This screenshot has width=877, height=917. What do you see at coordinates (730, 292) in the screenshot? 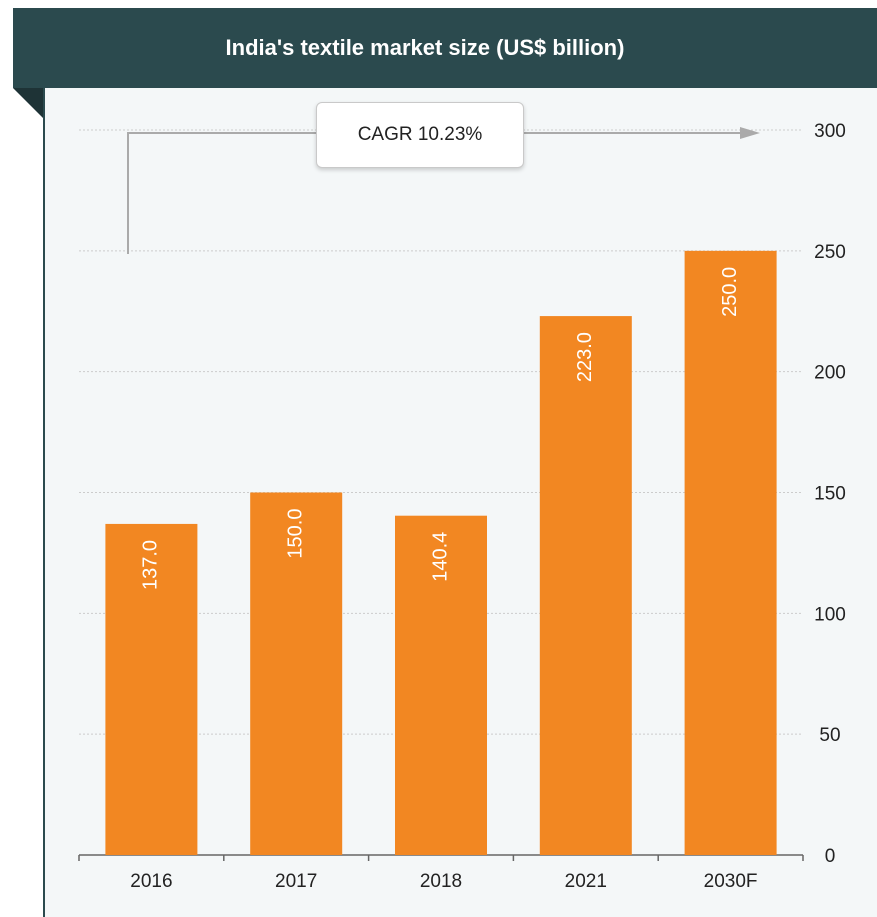
I see `bar-value-label: 250.0` at bounding box center [730, 292].